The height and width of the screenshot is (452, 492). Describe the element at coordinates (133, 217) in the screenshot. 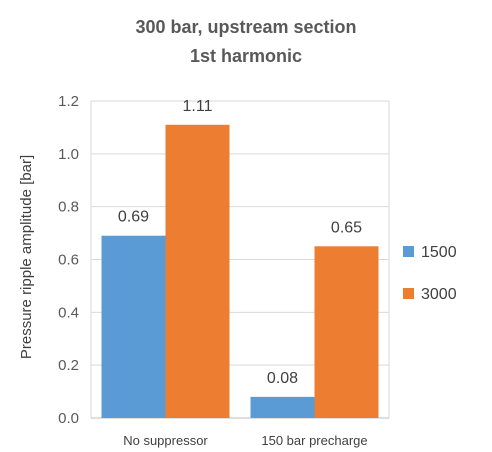

I see `data-label: 0.69` at that location.